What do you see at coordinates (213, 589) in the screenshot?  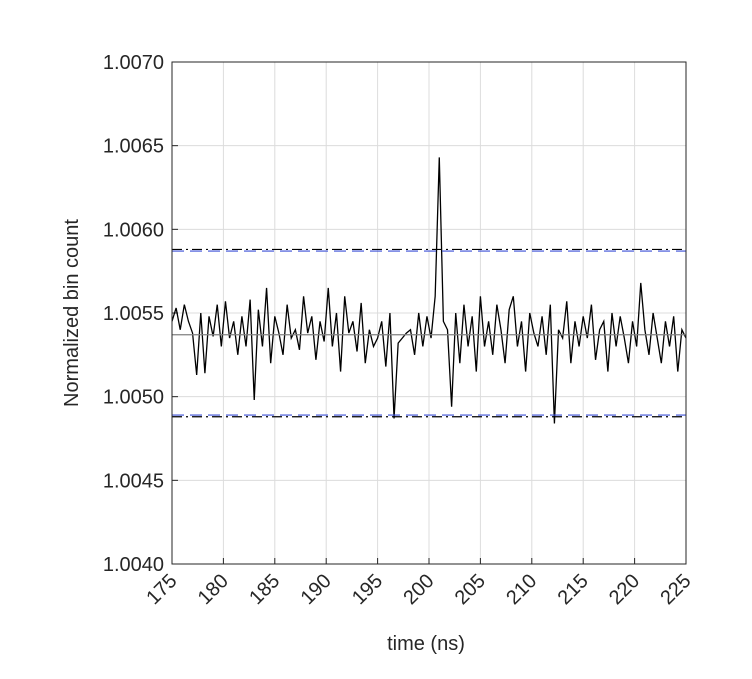 I see `x-tick-label: 180` at bounding box center [213, 589].